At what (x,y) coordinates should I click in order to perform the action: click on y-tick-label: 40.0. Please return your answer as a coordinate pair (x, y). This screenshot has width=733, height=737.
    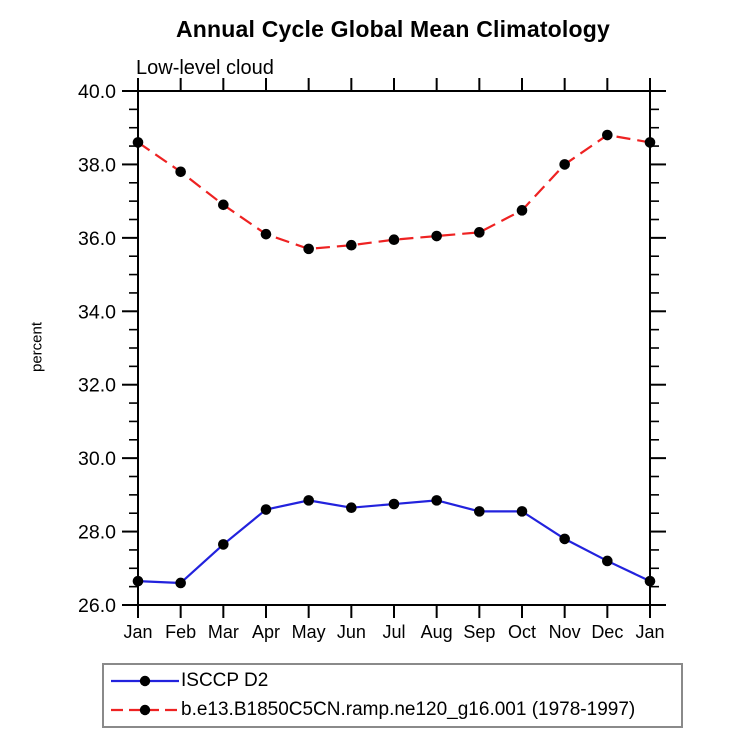
    Looking at the image, I should click on (97, 92).